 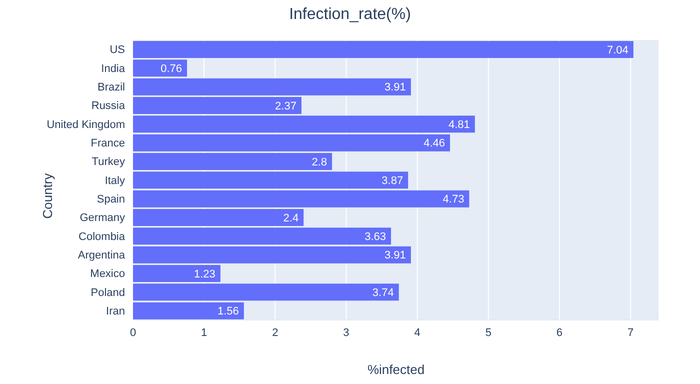 I want to click on y-tick-label: Mexico, so click(x=107, y=274).